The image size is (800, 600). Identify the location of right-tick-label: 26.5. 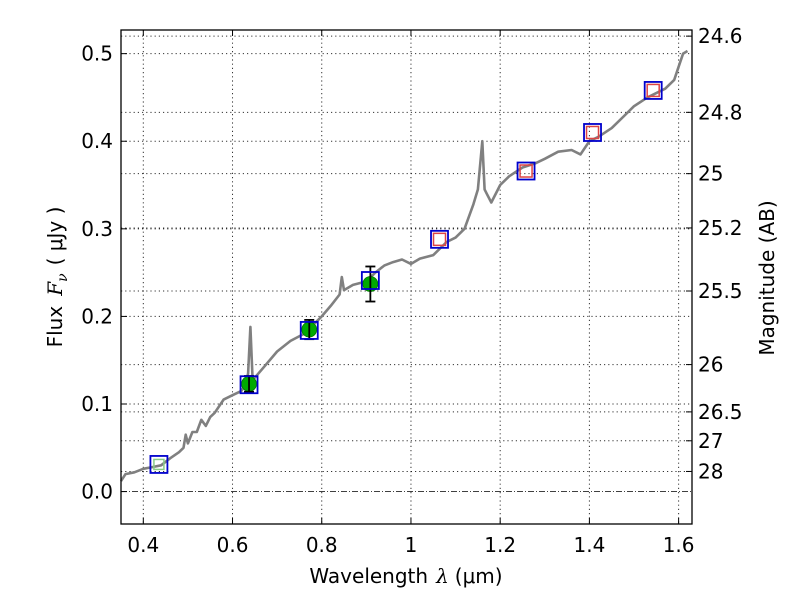
(720, 412).